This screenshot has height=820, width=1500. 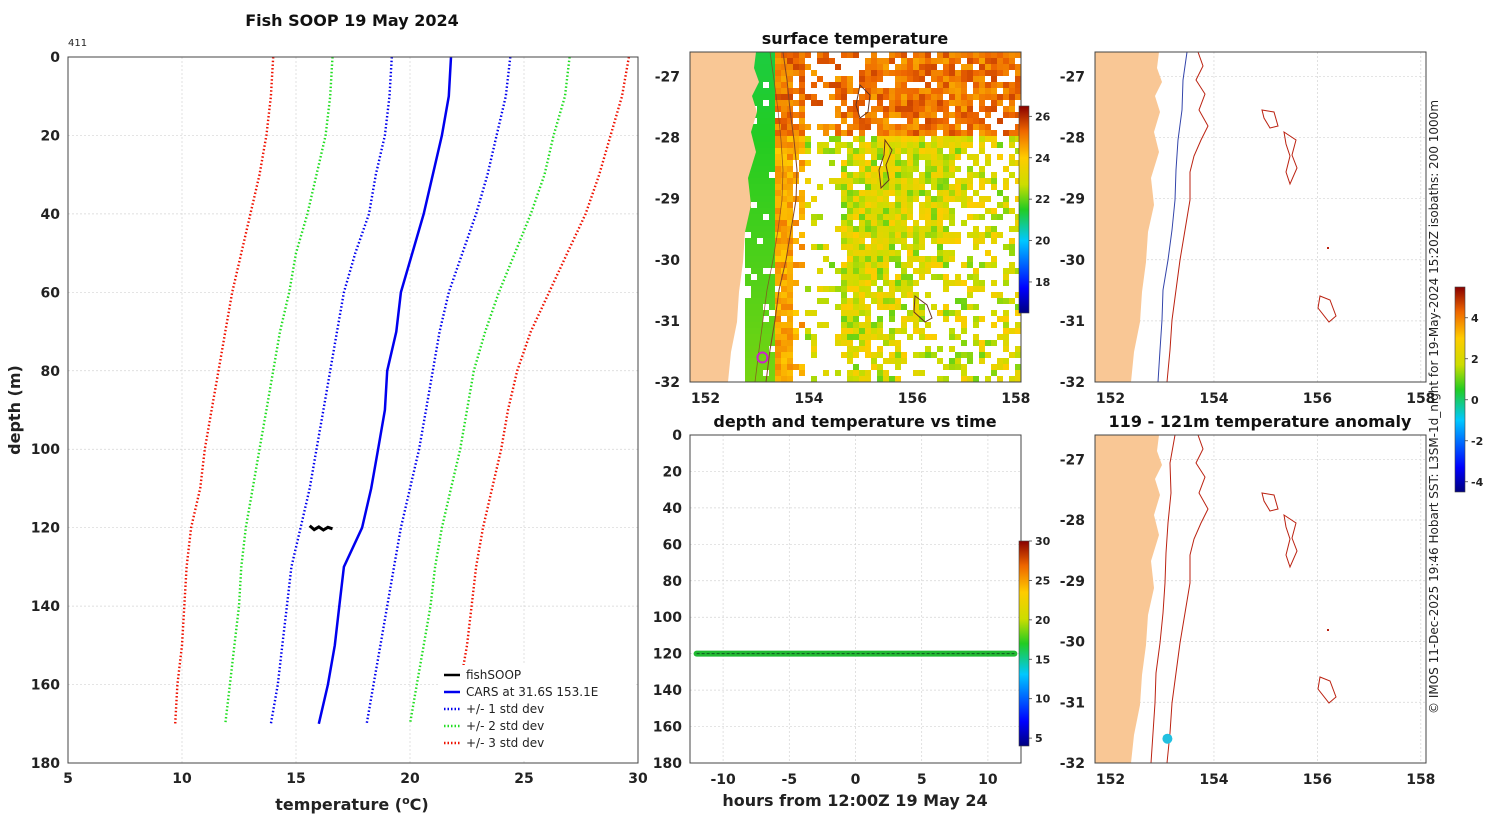 What do you see at coordinates (51, 136) in the screenshot?
I see `profile-ytick-label: 20` at bounding box center [51, 136].